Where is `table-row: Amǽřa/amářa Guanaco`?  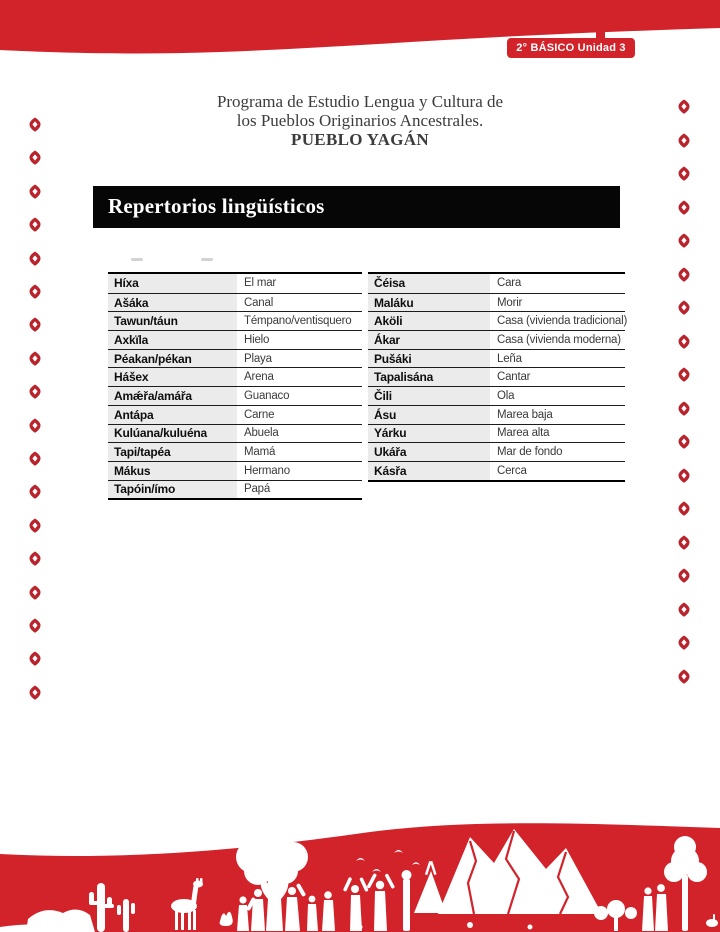 table-row: Amǽřa/amářa Guanaco is located at coordinates (235, 395).